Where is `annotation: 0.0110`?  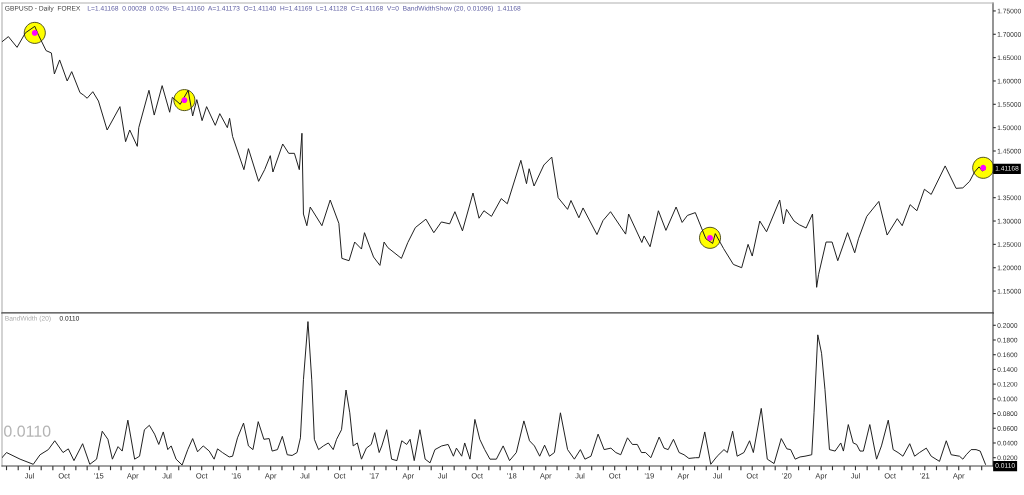
annotation: 0.0110 is located at coordinates (27, 431).